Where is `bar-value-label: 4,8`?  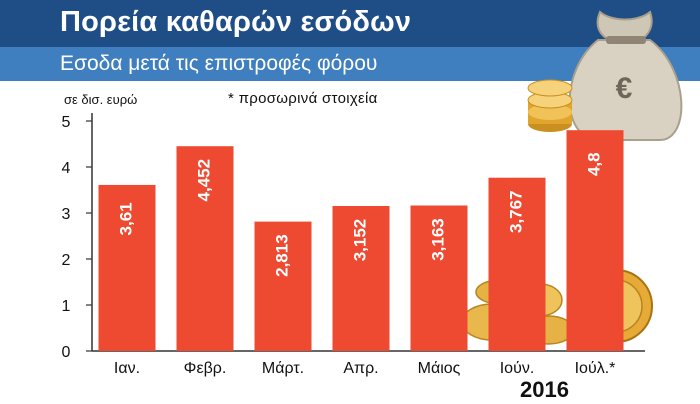
bar-value-label: 4,8 is located at coordinates (593, 164).